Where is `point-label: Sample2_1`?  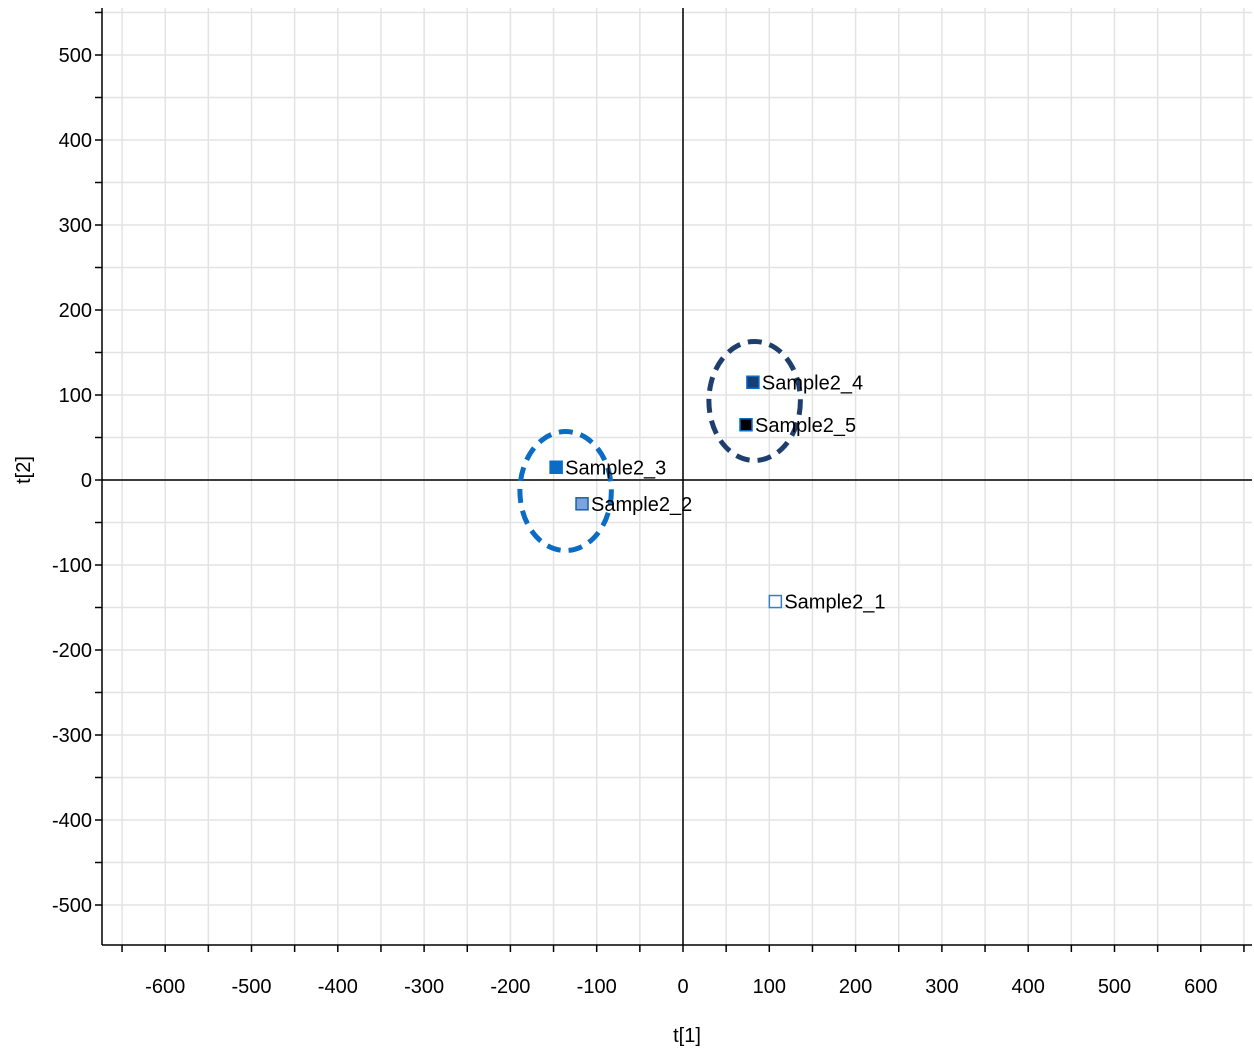
point-label: Sample2_1 is located at coordinates (834, 603).